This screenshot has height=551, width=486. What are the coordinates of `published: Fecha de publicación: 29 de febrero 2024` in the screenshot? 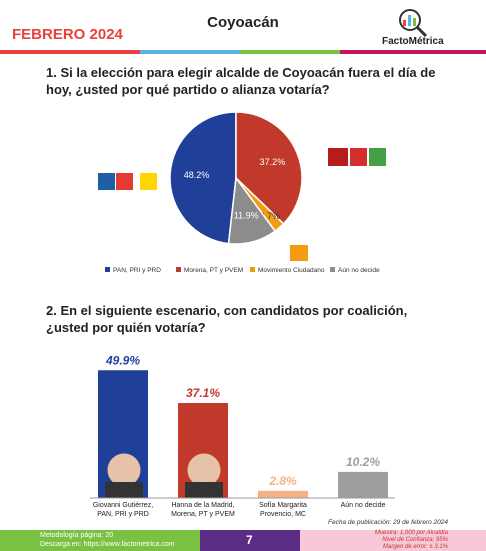 It's located at (388, 522).